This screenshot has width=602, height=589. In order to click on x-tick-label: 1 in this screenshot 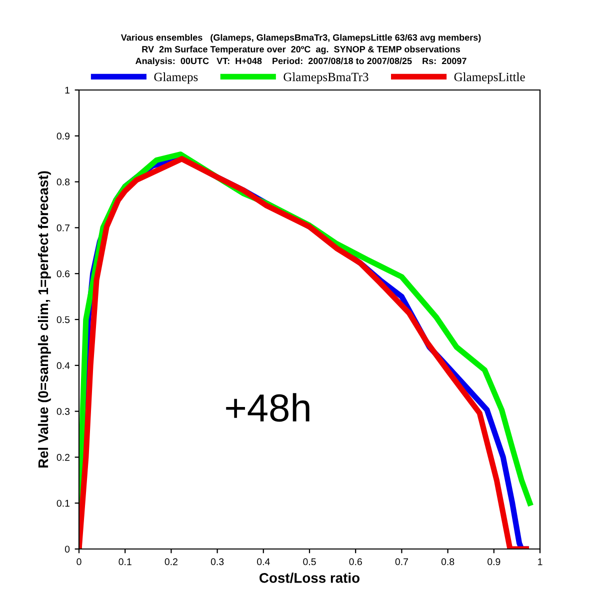, I will do `click(540, 562)`.